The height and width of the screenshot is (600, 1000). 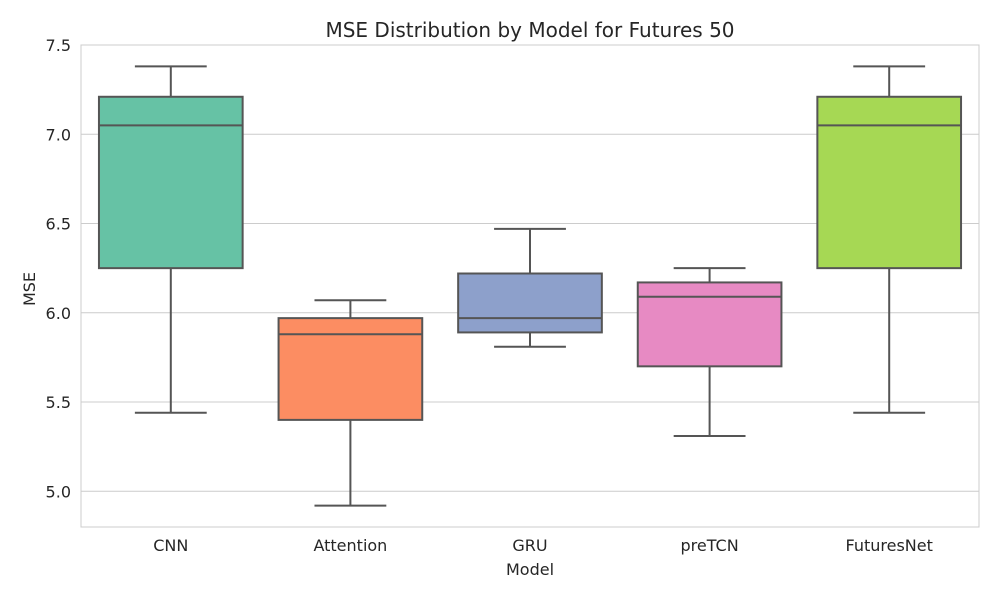 I want to click on y-tick-label: 7.5, so click(x=58, y=45).